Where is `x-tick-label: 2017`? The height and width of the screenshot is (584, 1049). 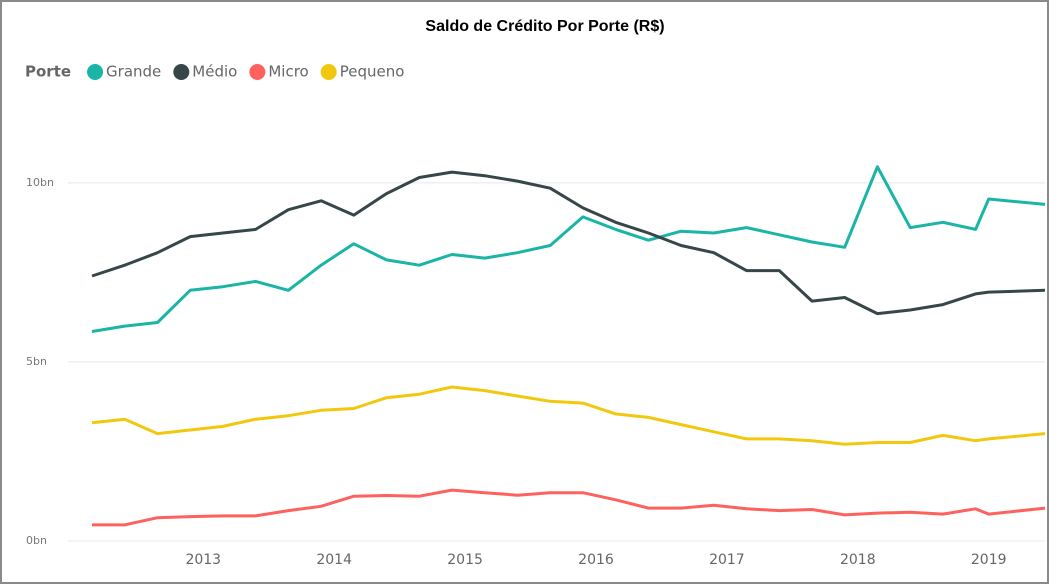
x-tick-label: 2017 is located at coordinates (727, 560).